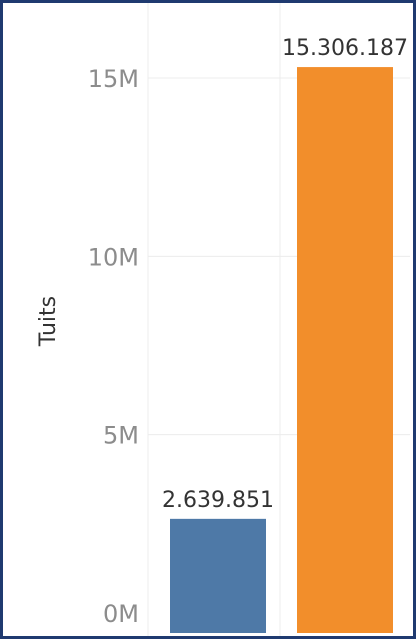  Describe the element at coordinates (345, 48) in the screenshot. I see `bar-value-label: 15.306.187` at that location.